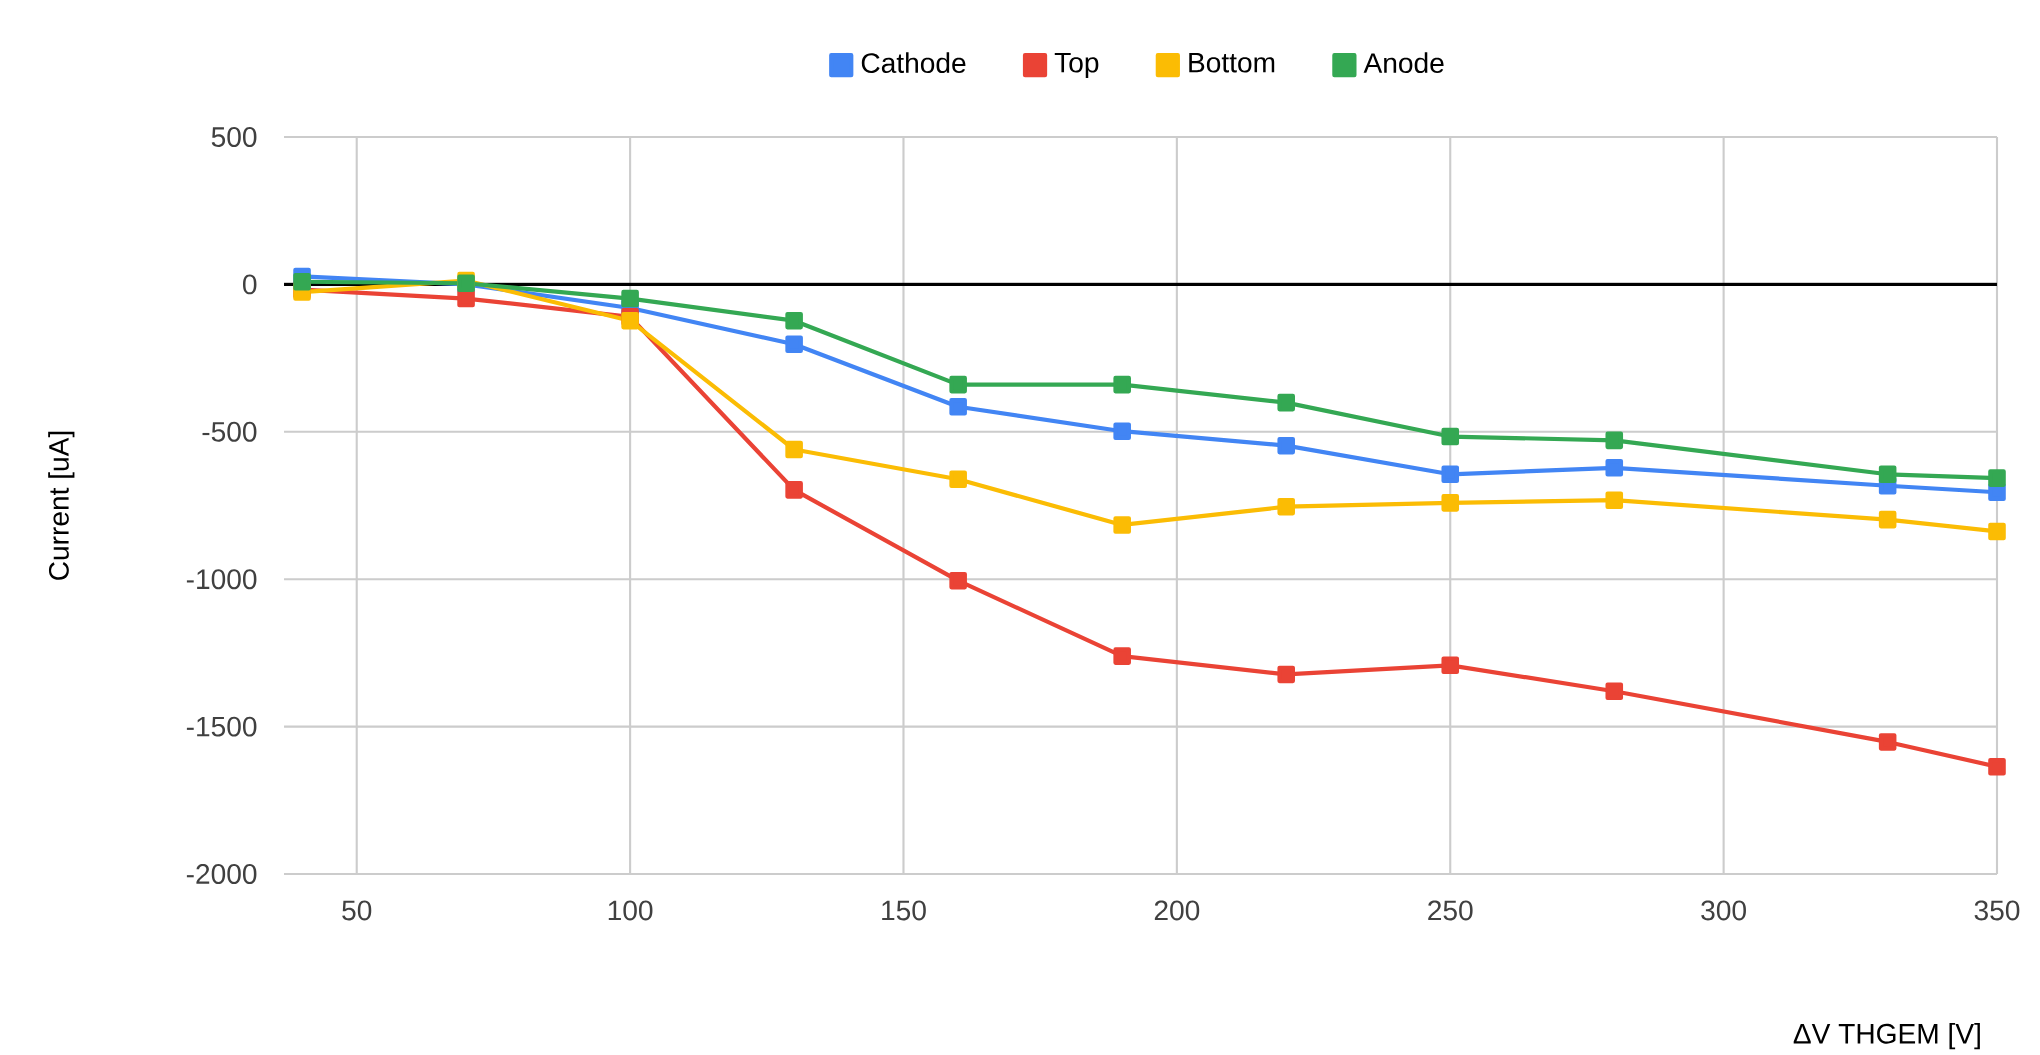  Describe the element at coordinates (250, 284) in the screenshot. I see `y-tick-label: 0` at that location.